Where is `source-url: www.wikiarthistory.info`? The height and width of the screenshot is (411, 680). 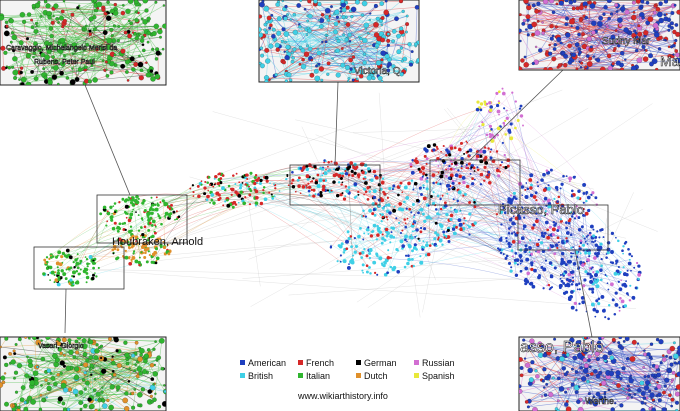
source-url: www.wikiarthistory.info is located at coordinates (342, 396).